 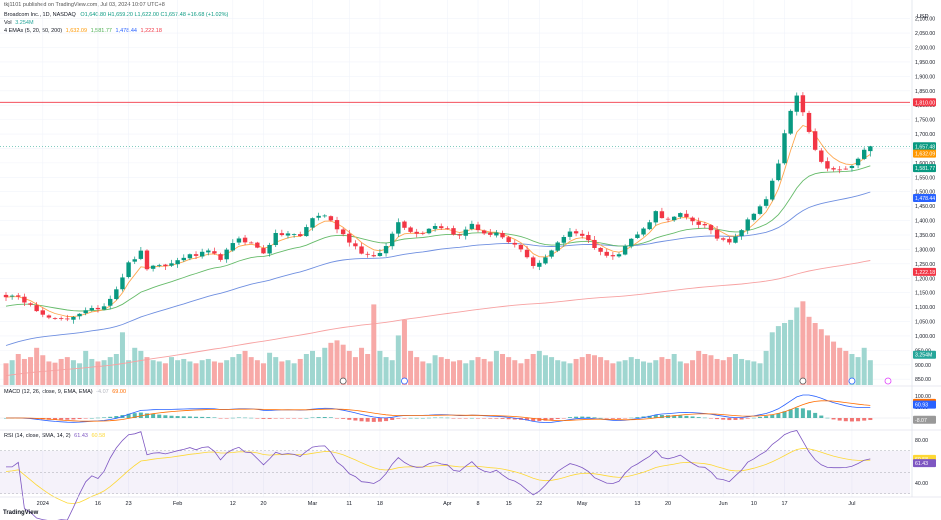 What do you see at coordinates (477, 504) in the screenshot?
I see `date-tick-label: 8` at bounding box center [477, 504].